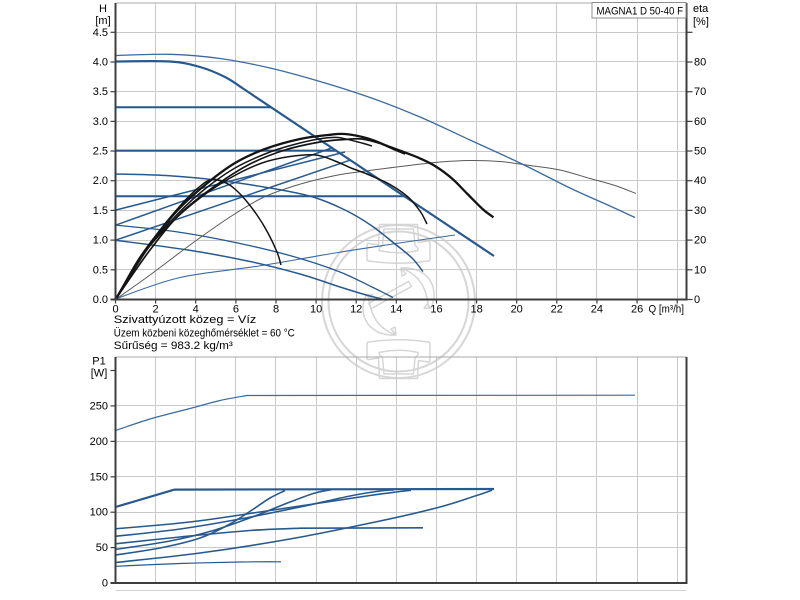 Image resolution: width=800 pixels, height=600 pixels. What do you see at coordinates (637, 310) in the screenshot?
I see `svg-text: 26` at bounding box center [637, 310].